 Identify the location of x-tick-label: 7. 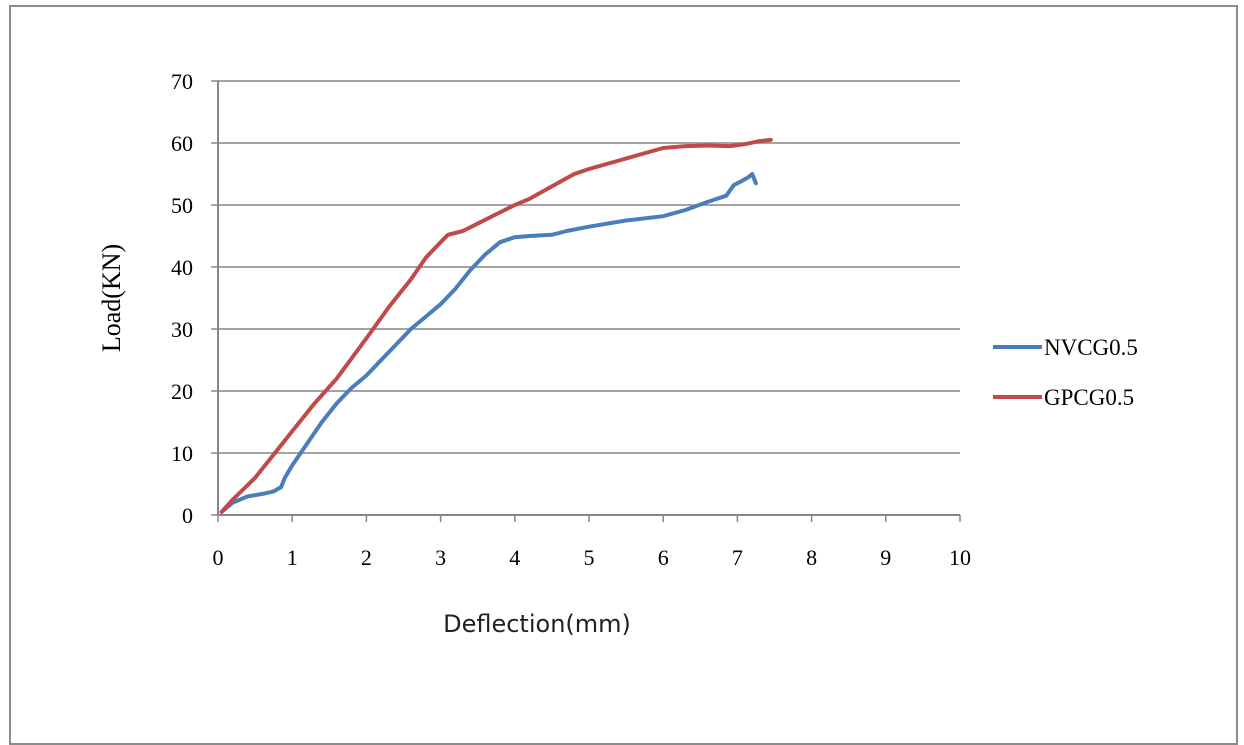
(737, 557).